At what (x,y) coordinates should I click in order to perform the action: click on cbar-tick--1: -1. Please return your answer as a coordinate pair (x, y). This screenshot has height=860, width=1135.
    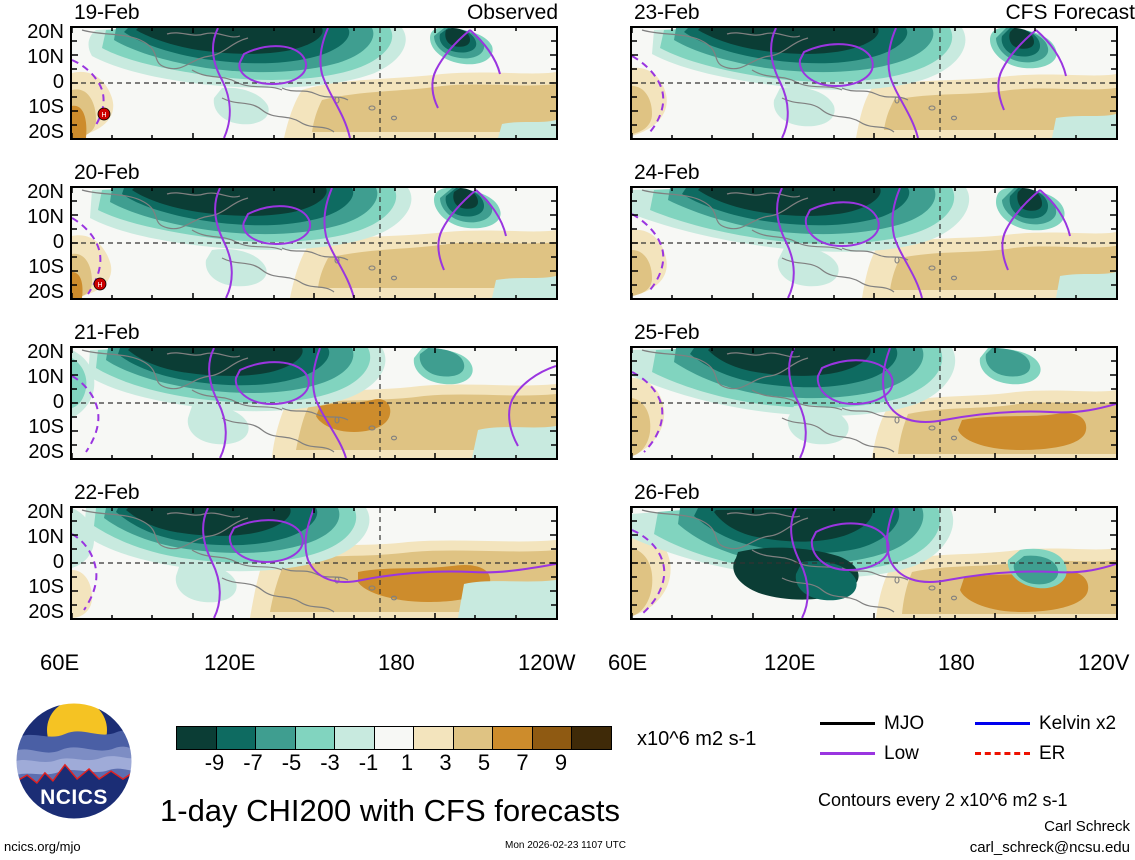
    Looking at the image, I should click on (368, 762).